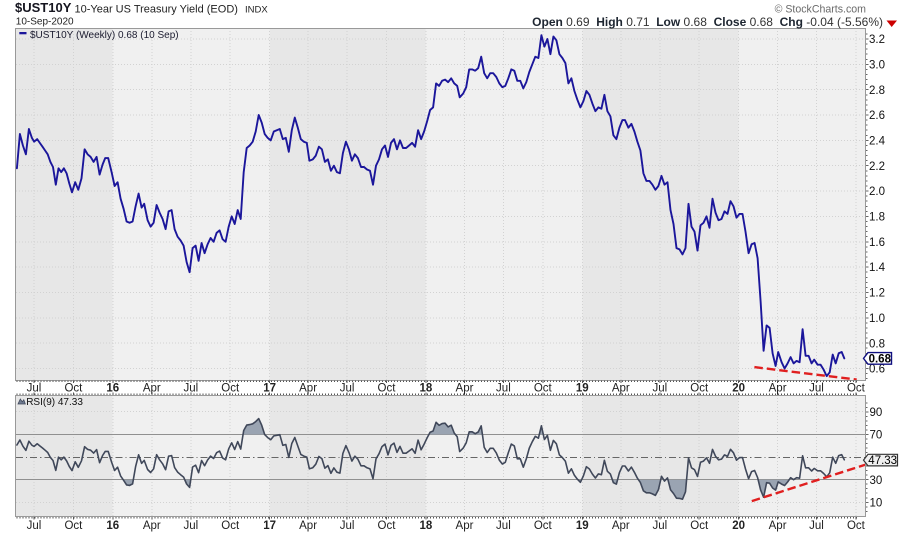 This screenshot has height=539, width=900. I want to click on svg-text: 2.2, so click(877, 167).